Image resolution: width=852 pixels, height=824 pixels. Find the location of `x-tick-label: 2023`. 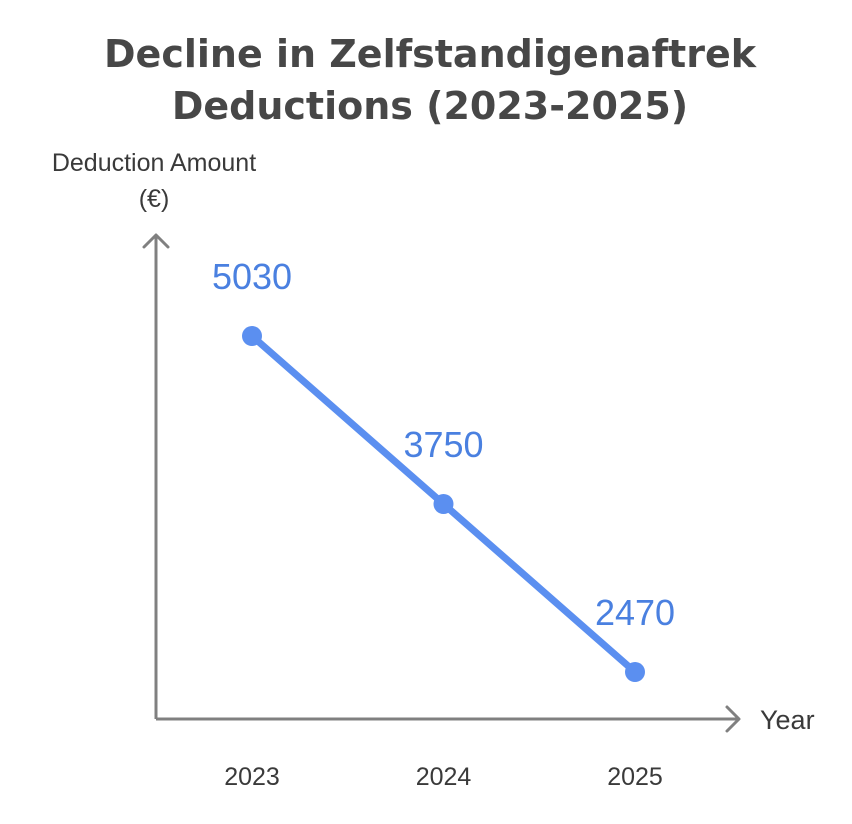

x-tick-label: 2023 is located at coordinates (252, 777).